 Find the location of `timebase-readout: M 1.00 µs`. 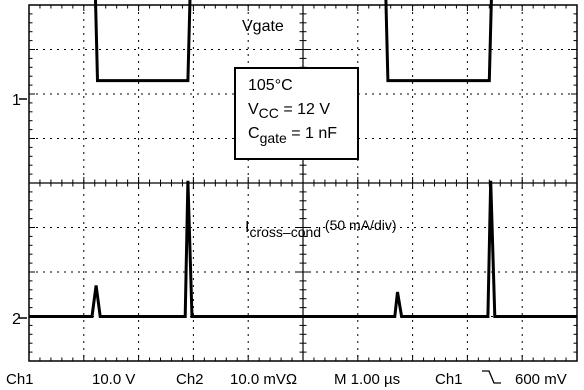

timebase-readout: M 1.00 µs is located at coordinates (367, 379).